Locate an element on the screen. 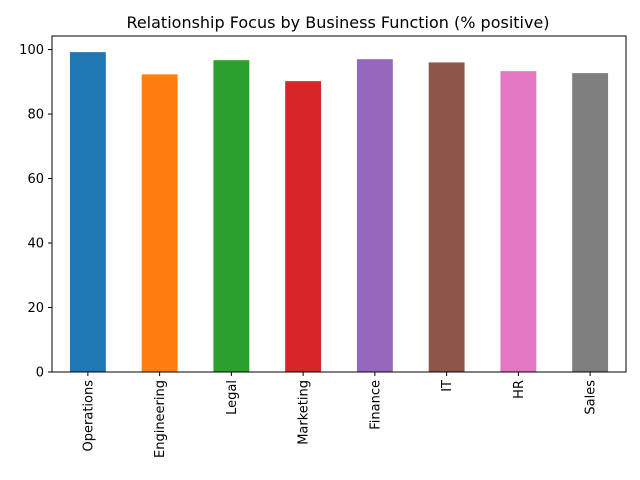 The width and height of the screenshot is (640, 480). bar-operations is located at coordinates (87, 212).